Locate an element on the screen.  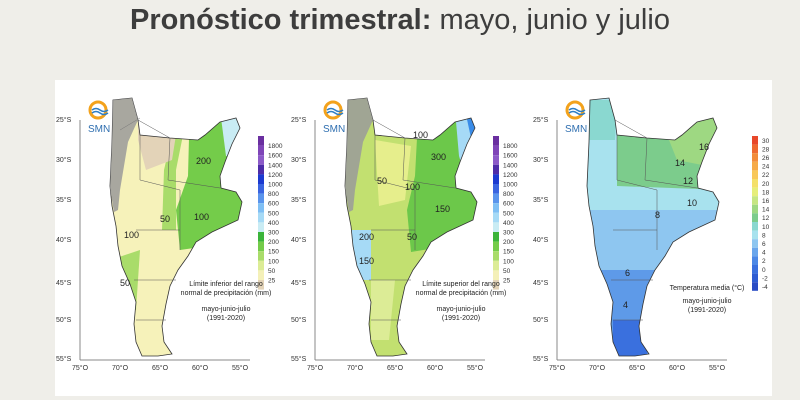
country-outline is located at coordinates (411, 227).